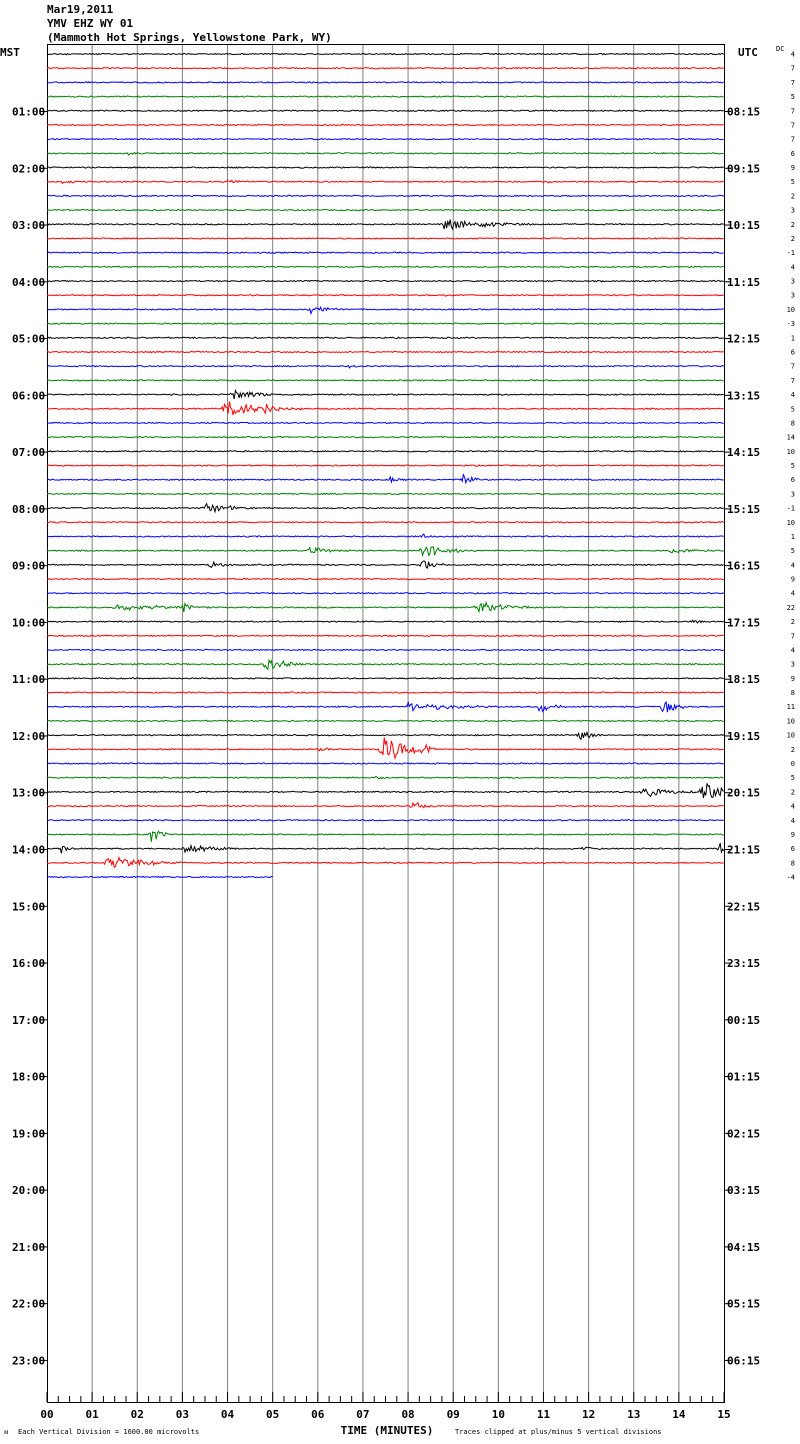 The height and width of the screenshot is (1444, 800). What do you see at coordinates (28, 906) in the screenshot?
I see `left-hour-label: 15:00` at bounding box center [28, 906].